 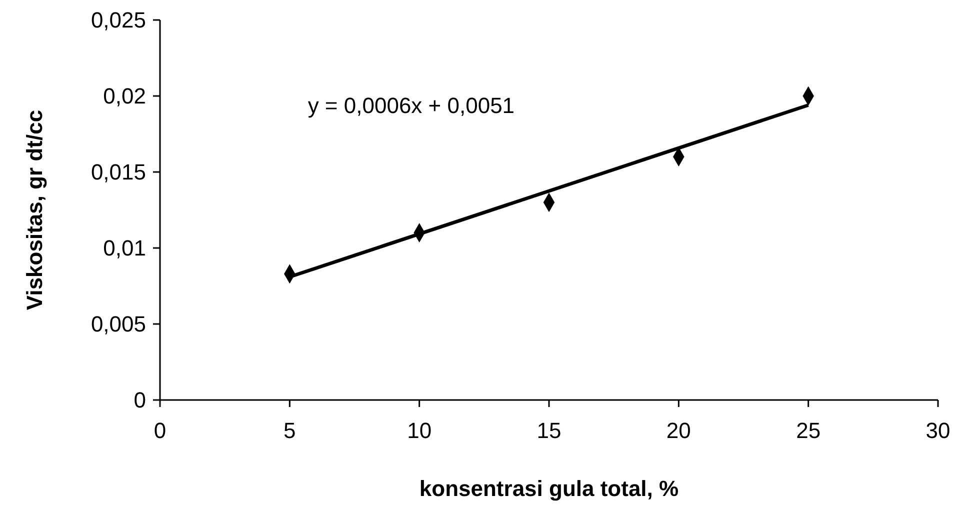 I want to click on x-tick-label: 0, so click(x=160, y=430).